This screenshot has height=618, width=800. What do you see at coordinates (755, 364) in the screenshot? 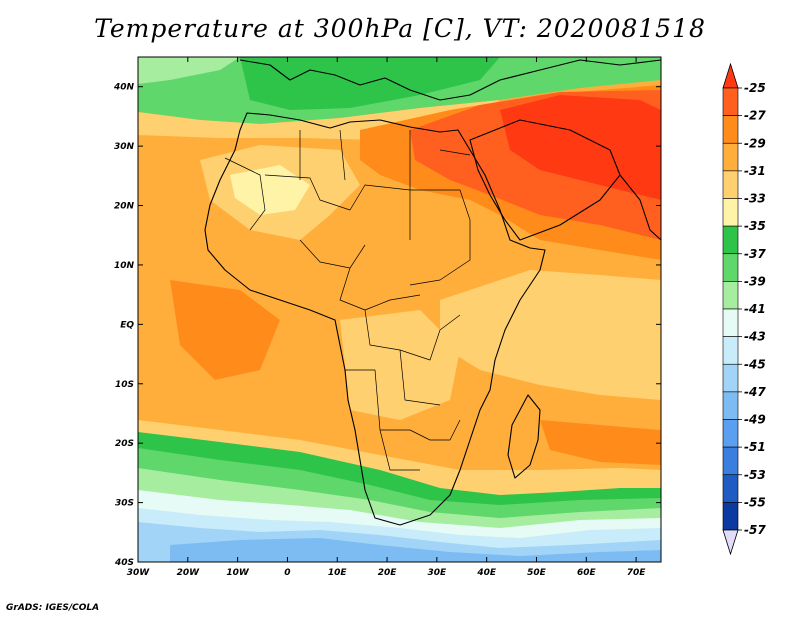
I see `colorbar-label: -45` at bounding box center [755, 364].